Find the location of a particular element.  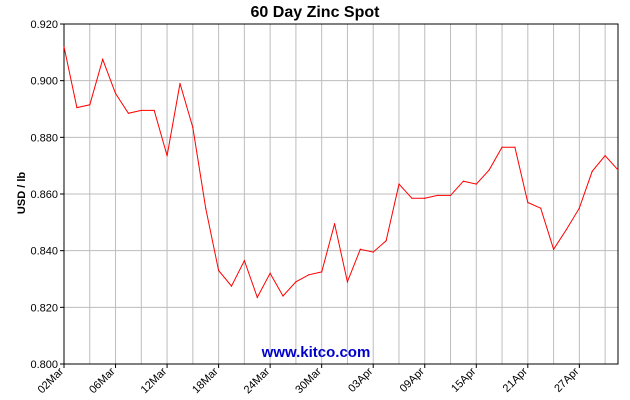

x-tick-label: 06Mar is located at coordinates (102, 380).